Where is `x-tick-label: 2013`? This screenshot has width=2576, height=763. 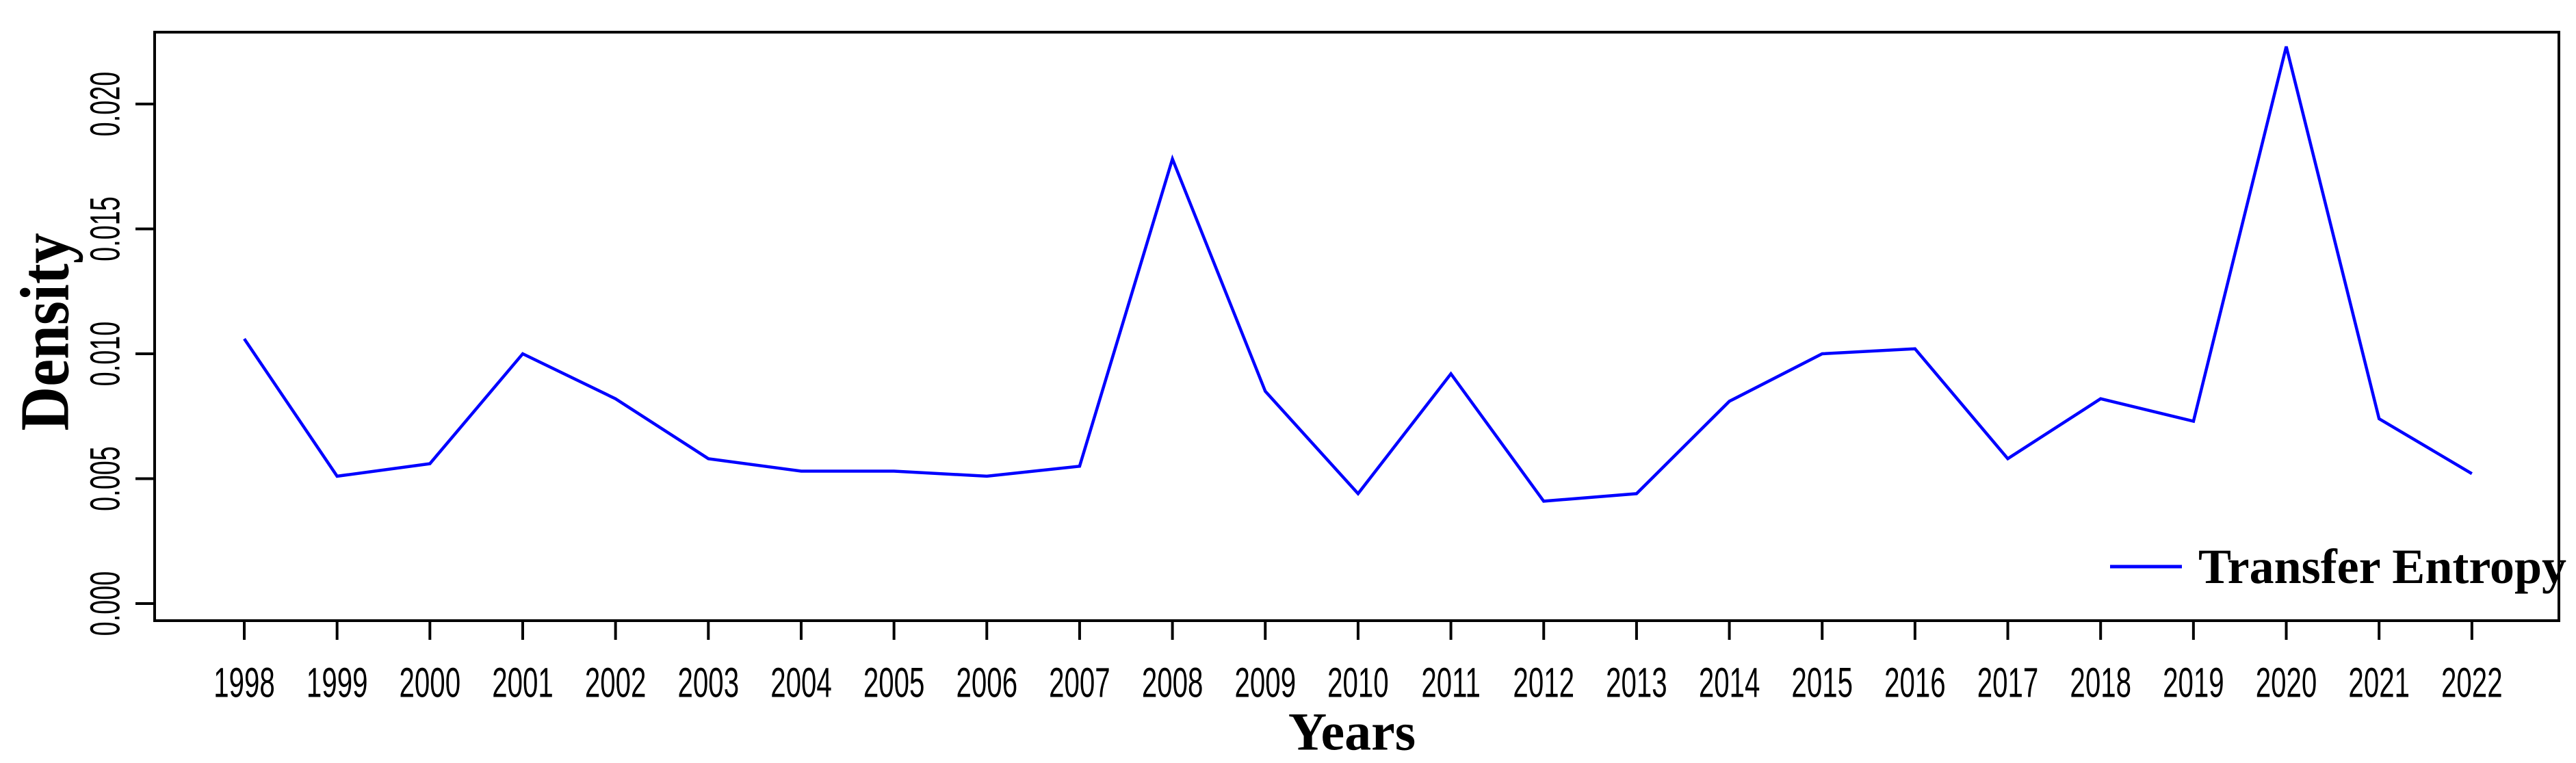
x-tick-label: 2013 is located at coordinates (1636, 682).